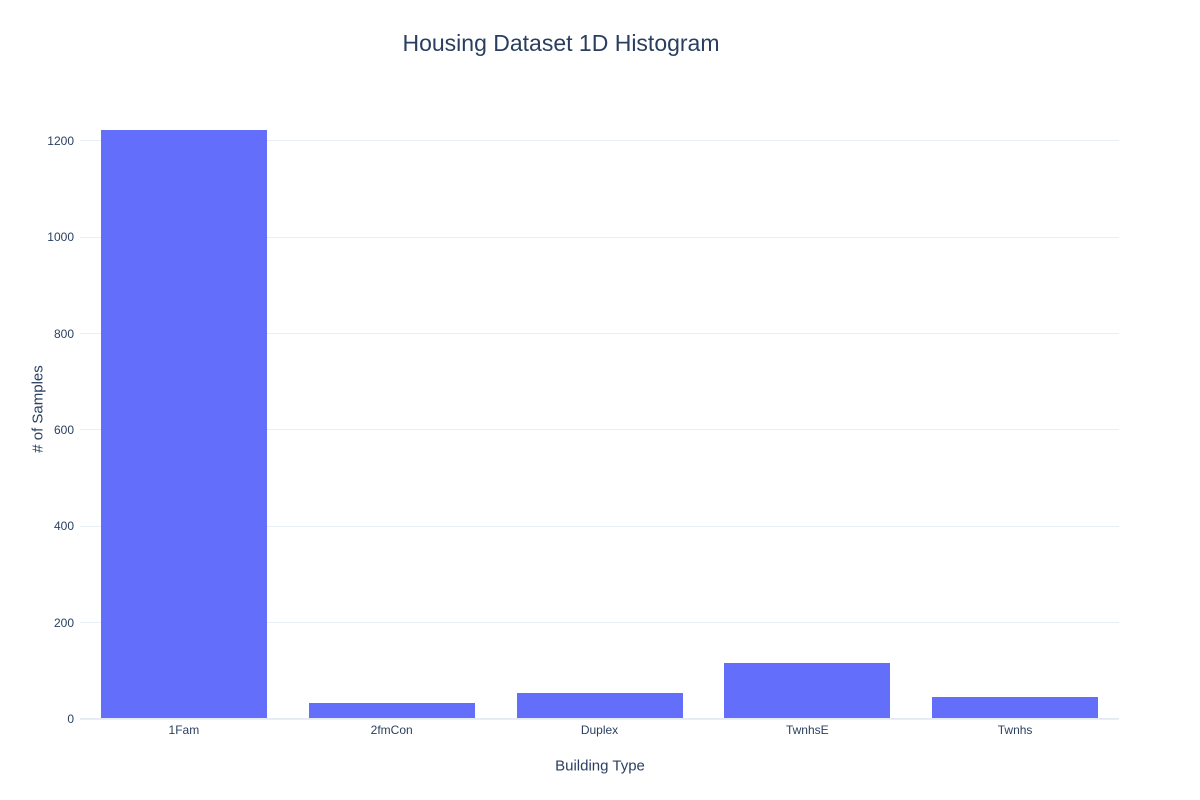 This screenshot has height=800, width=1200. I want to click on bar-twnhse, so click(807, 690).